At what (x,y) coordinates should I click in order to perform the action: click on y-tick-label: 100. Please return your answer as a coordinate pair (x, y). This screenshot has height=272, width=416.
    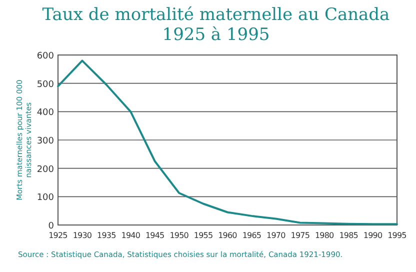
    Looking at the image, I should click on (45, 198).